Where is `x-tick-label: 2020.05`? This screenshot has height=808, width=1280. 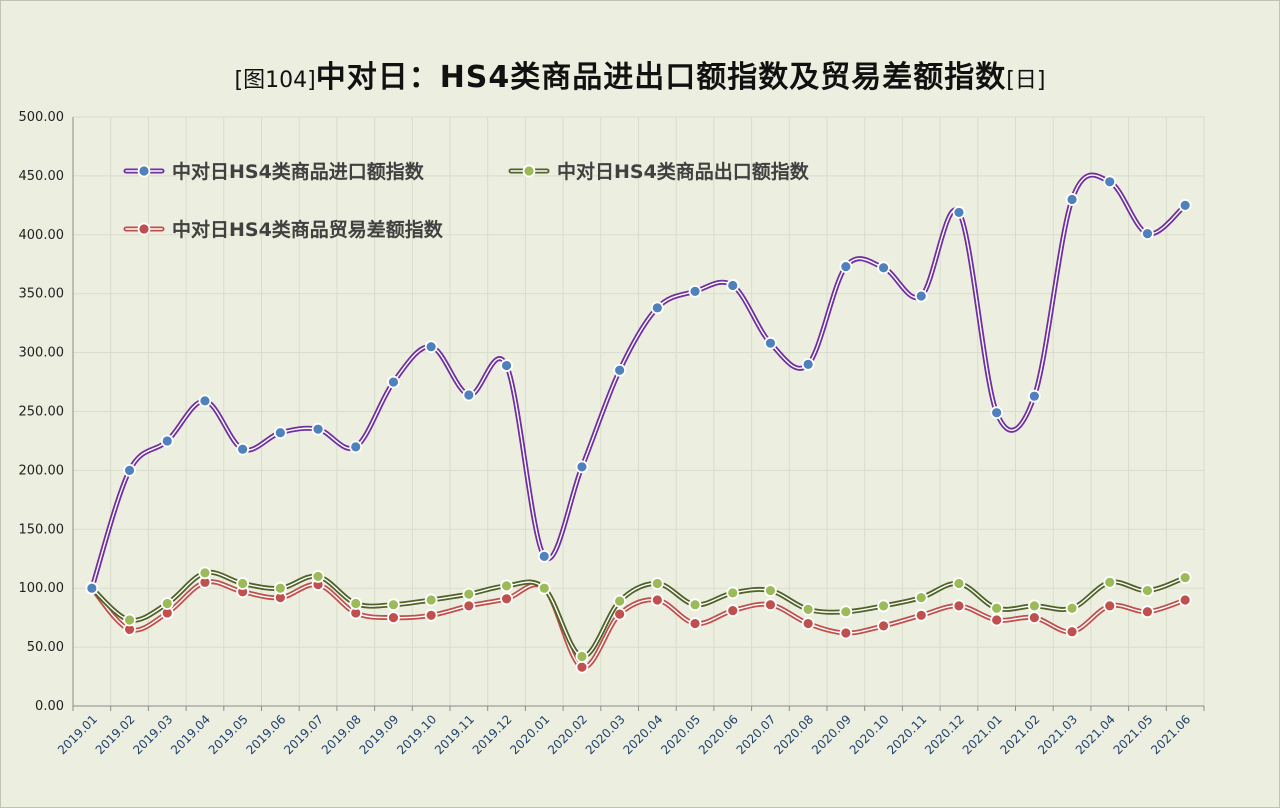 x-tick-label: 2020.05 is located at coordinates (680, 734).